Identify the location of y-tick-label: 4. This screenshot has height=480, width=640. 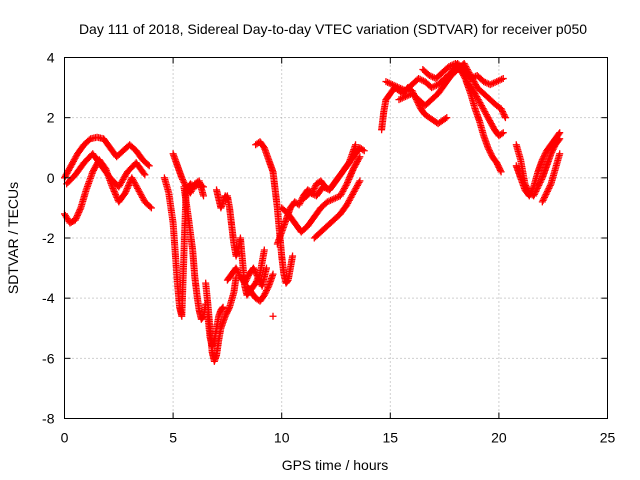
(51, 58).